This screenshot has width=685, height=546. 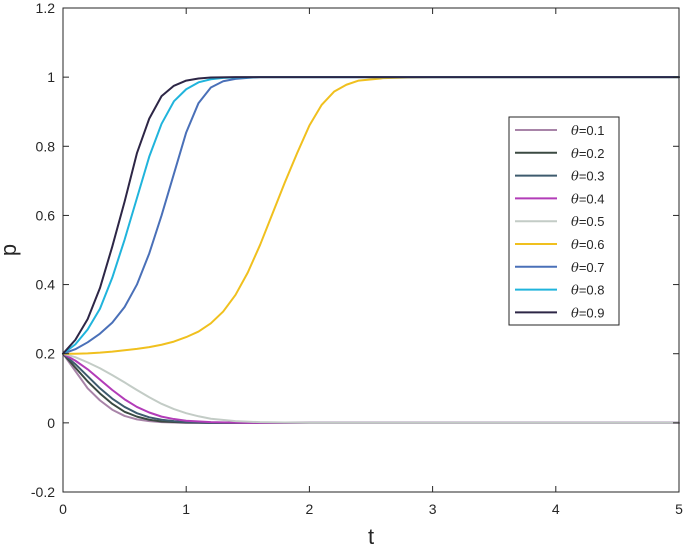 What do you see at coordinates (592, 221) in the screenshot?
I see `legend-value: =0.5` at bounding box center [592, 221].